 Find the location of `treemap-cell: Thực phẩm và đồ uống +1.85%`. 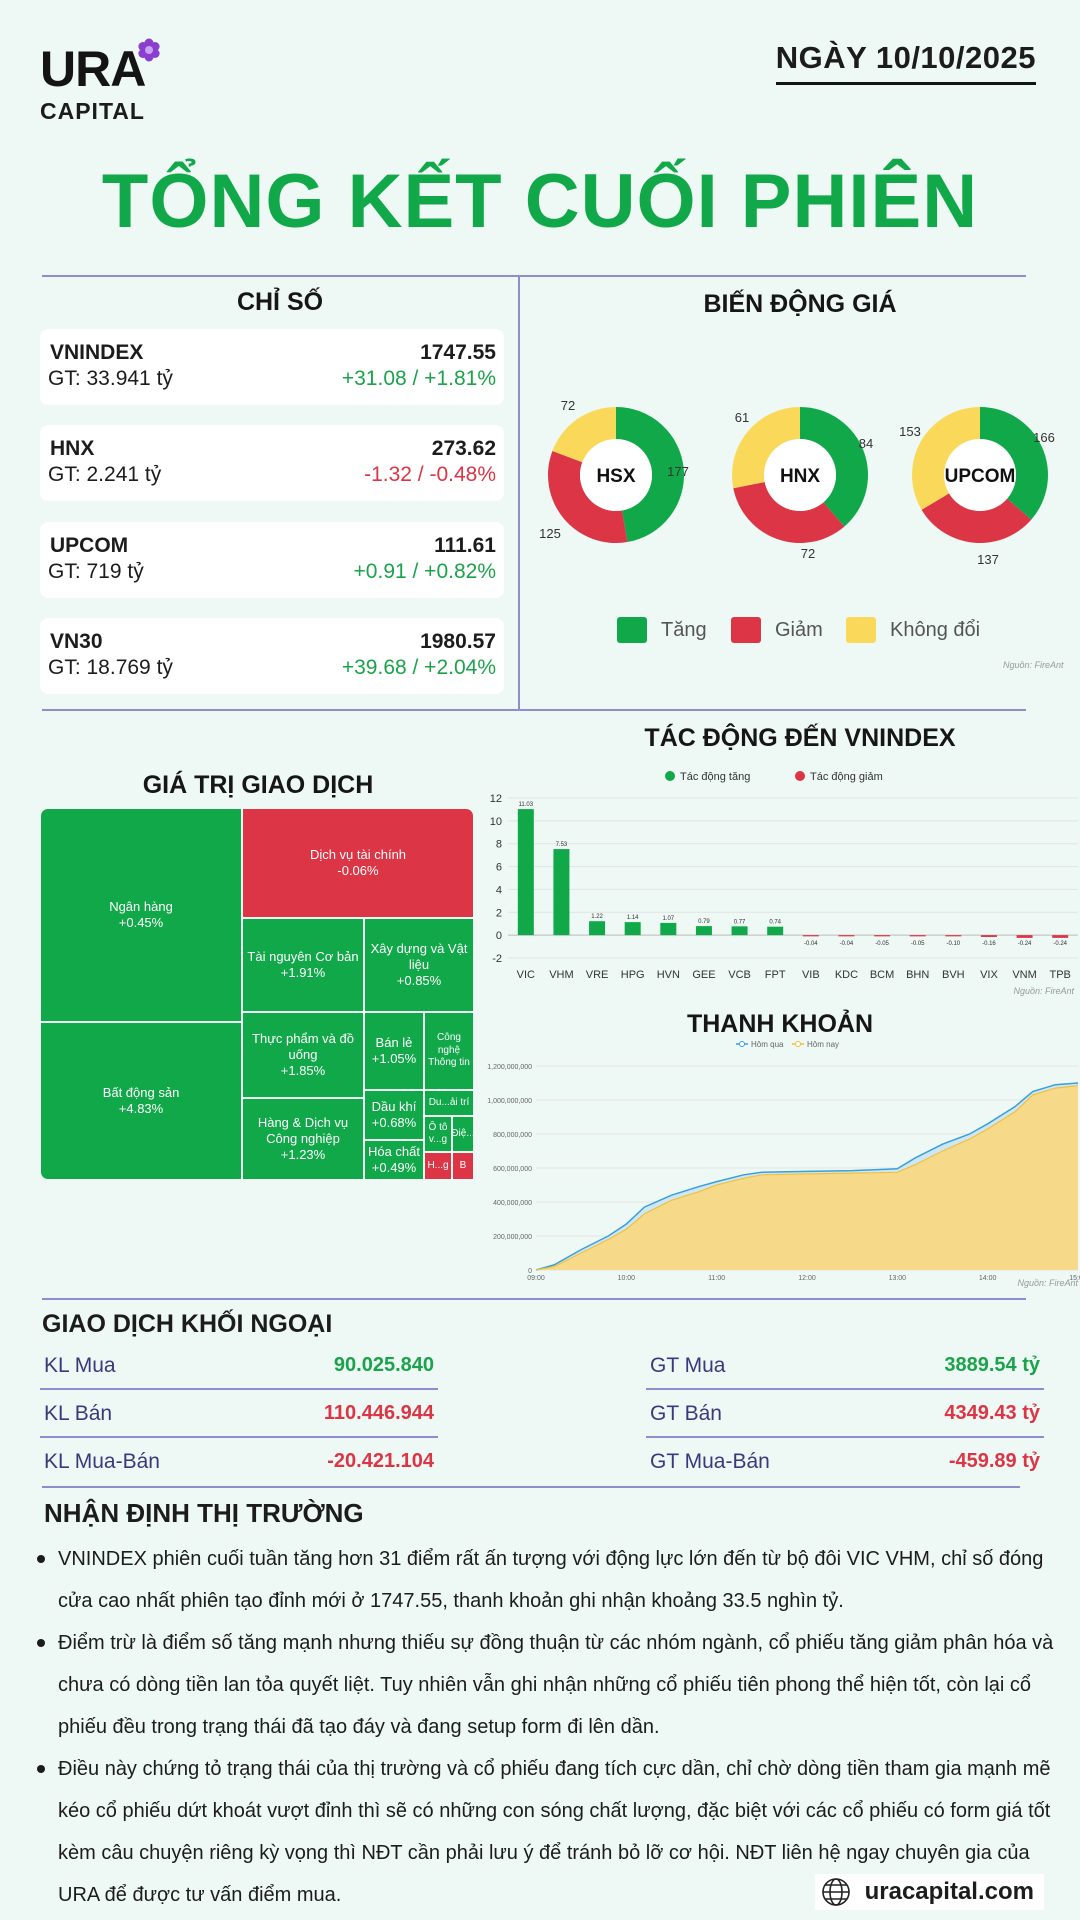

treemap-cell: Thực phẩm và đồ uống +1.85% is located at coordinates (303, 1055).